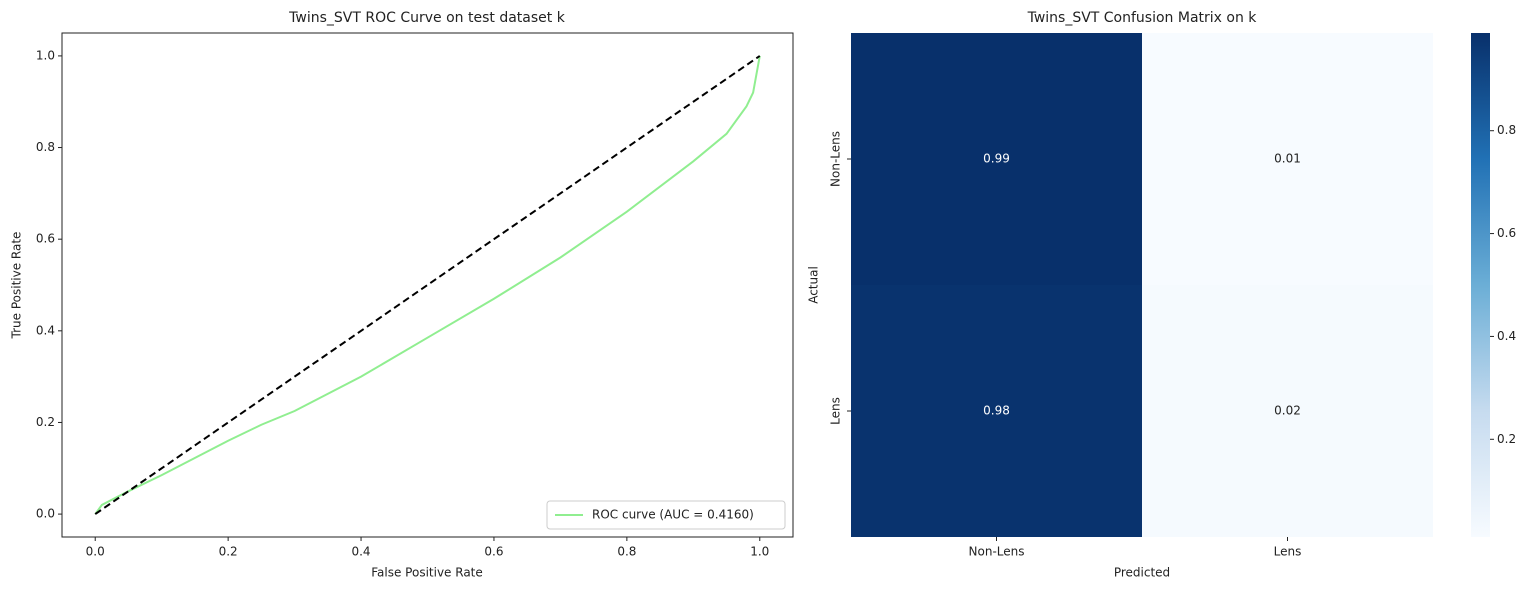 The image size is (1537, 594). I want to click on chart-title: Twins_SVT ROC Curve on test dataset k, so click(427, 18).